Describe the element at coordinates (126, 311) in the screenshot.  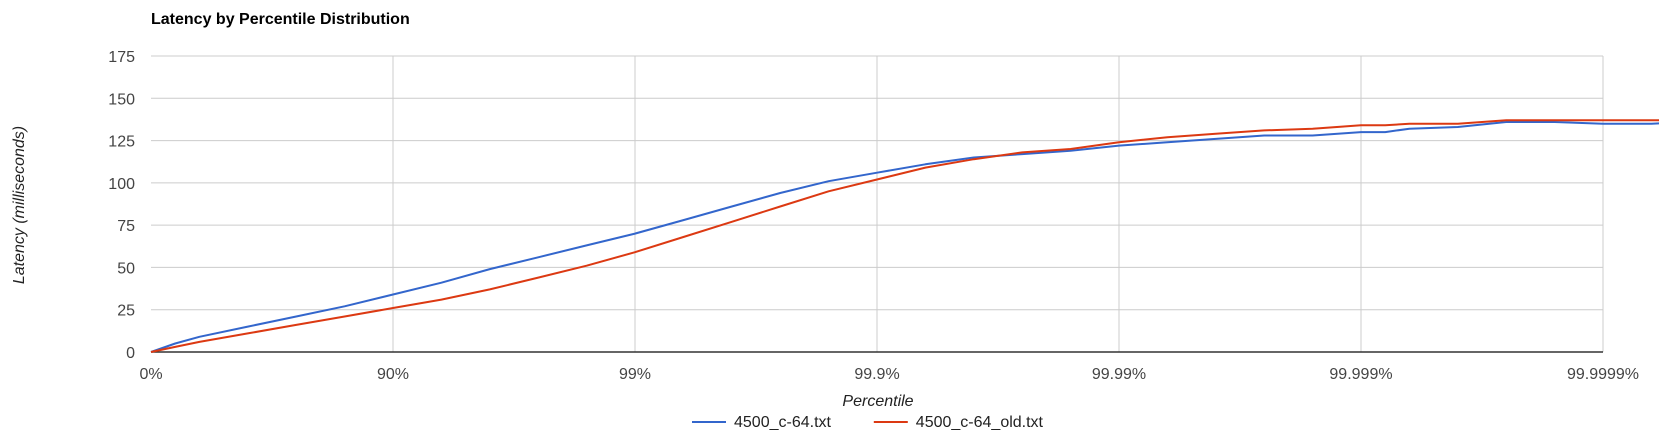
I see `y-tick-label: 25` at that location.